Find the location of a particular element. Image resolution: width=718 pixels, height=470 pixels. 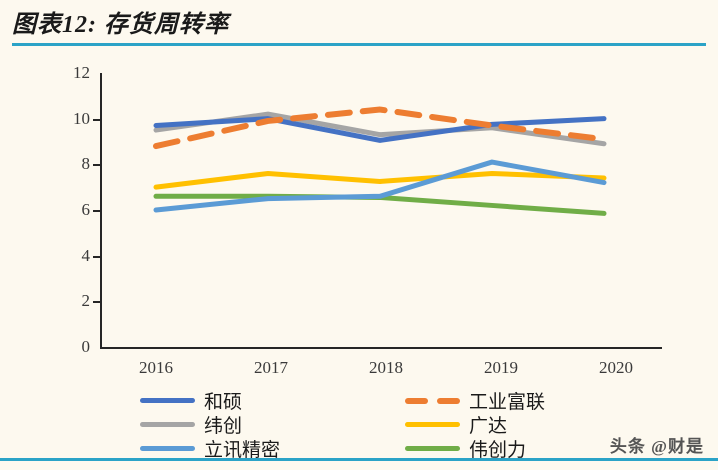

y-axis-label: 0 is located at coordinates (86, 346).